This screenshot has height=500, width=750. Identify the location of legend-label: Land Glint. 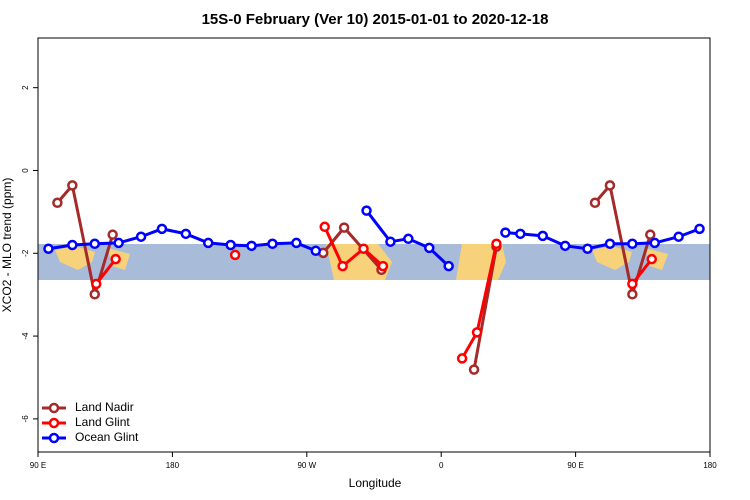
(102, 422).